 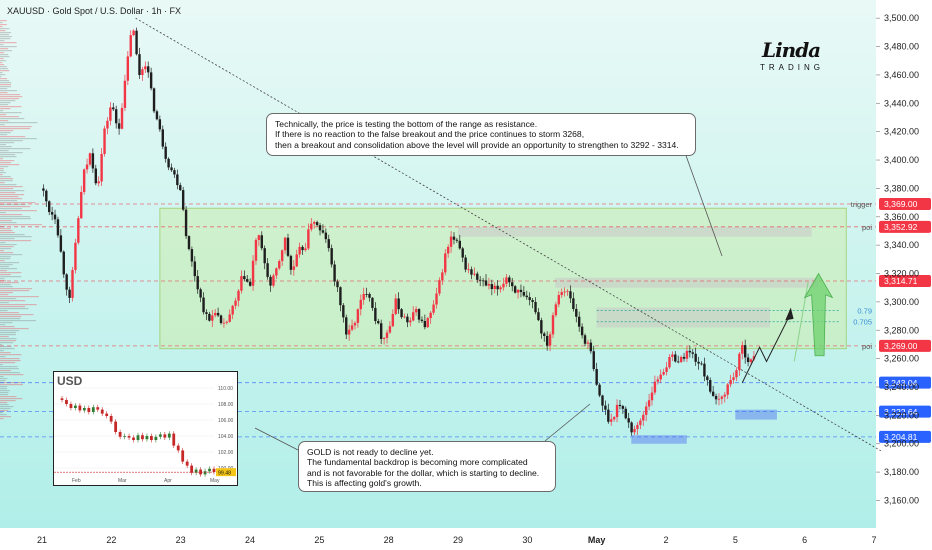 What do you see at coordinates (901, 227) in the screenshot?
I see `level-badge-label: 3,352.92` at bounding box center [901, 227].